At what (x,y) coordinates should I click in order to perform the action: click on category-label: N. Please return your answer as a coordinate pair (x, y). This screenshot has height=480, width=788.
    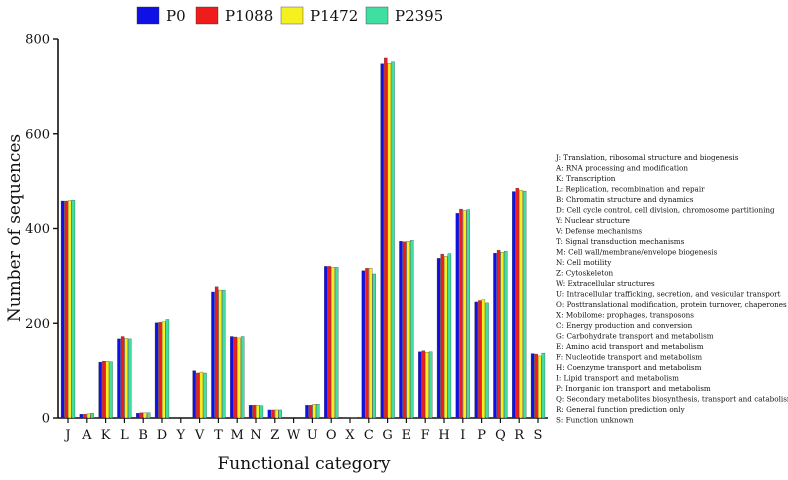
    Looking at the image, I should click on (255, 435).